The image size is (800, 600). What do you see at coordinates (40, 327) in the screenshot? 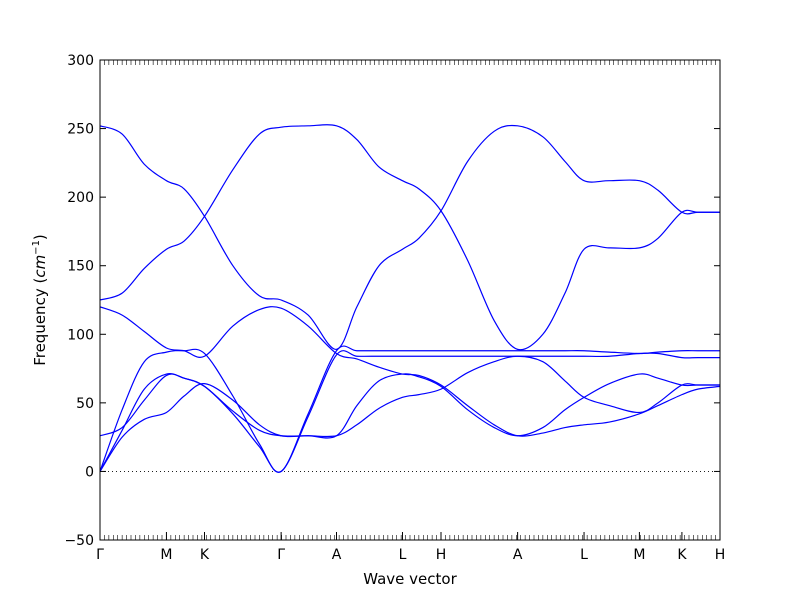
I see `y-axis-label-text: Frequency` at bounding box center [40, 327].